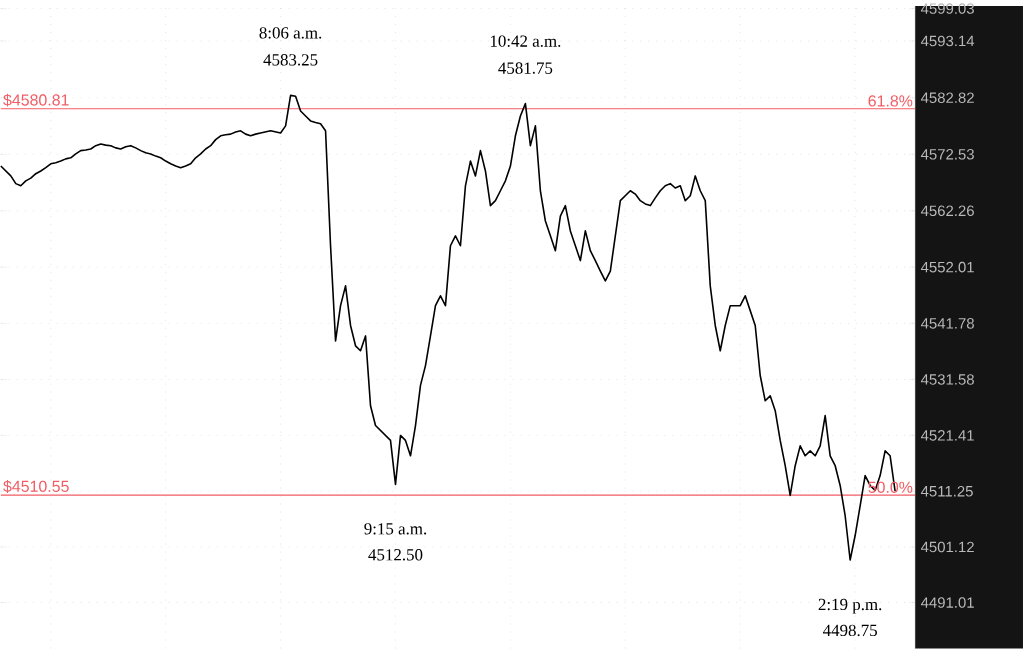 The width and height of the screenshot is (1023, 655). Describe the element at coordinates (36, 100) in the screenshot. I see `ref-line-label: $4580.81` at that location.